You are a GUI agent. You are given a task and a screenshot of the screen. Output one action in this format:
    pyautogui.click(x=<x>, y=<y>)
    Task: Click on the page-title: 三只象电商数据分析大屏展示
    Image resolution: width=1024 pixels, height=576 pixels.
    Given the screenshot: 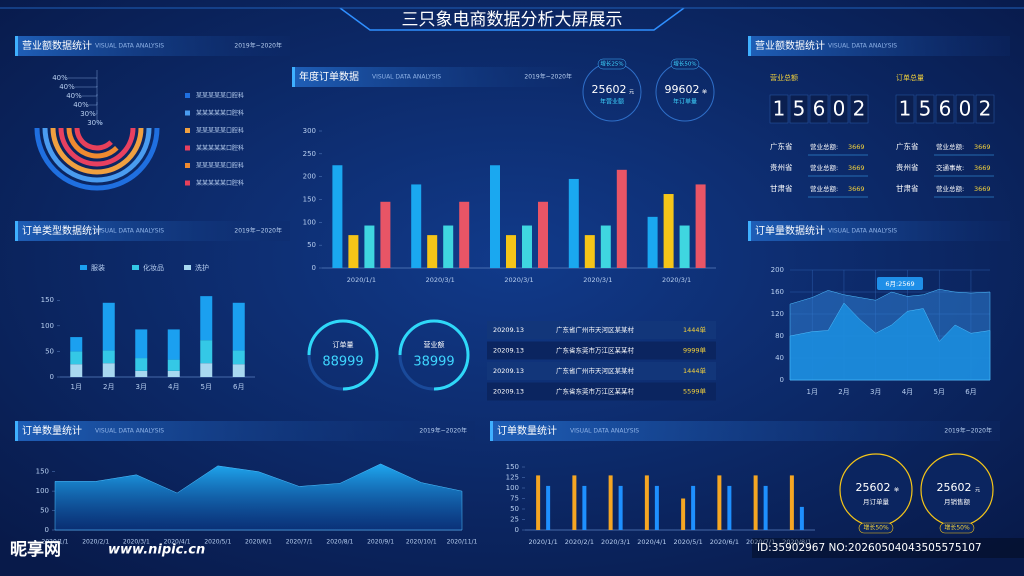 What is the action you would take?
    pyautogui.click(x=512, y=20)
    